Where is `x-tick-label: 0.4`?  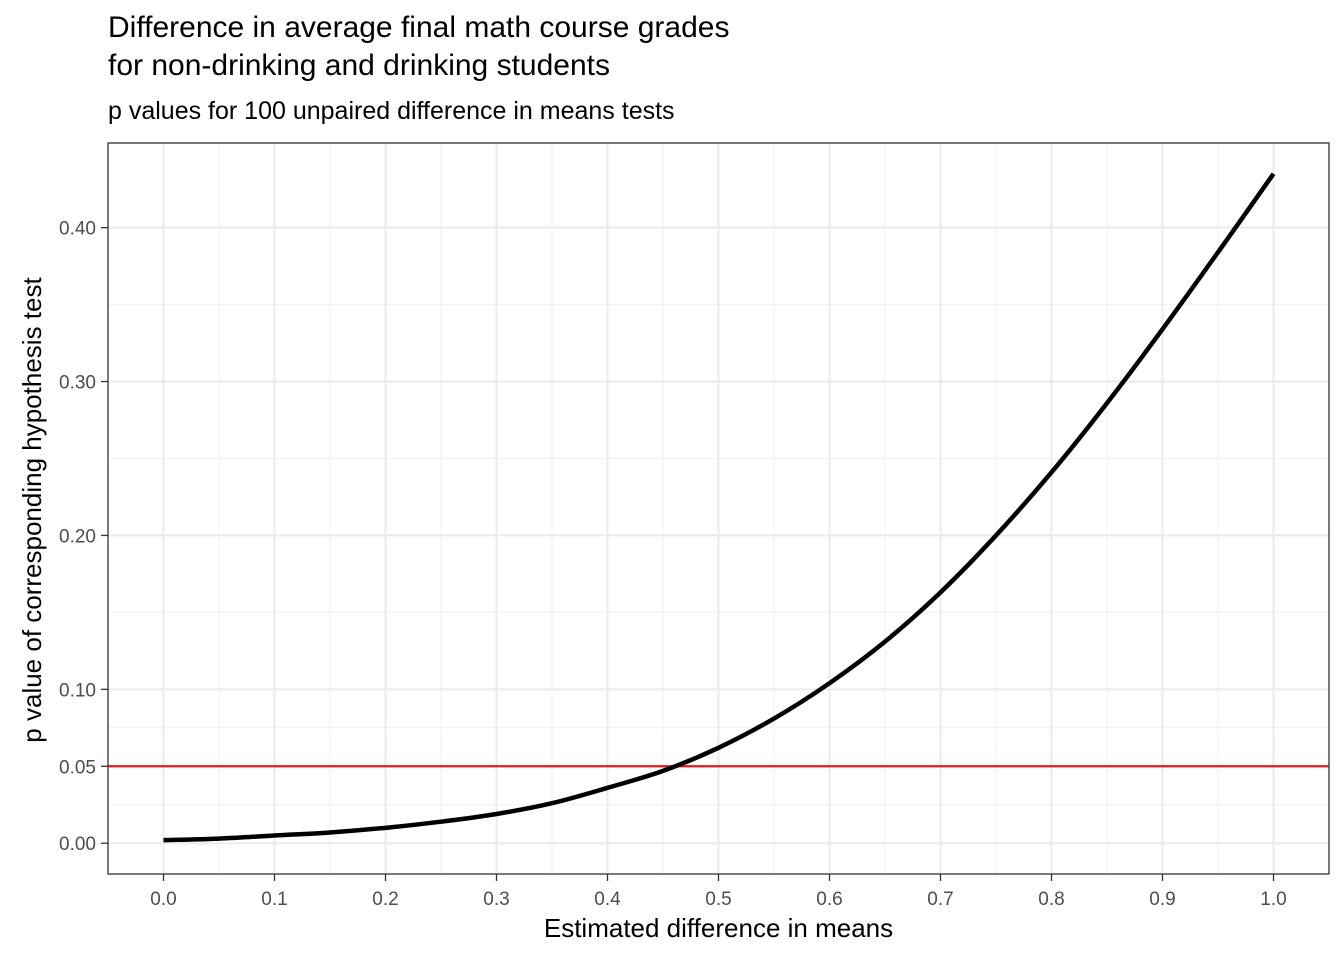 x-tick-label: 0.4 is located at coordinates (607, 899).